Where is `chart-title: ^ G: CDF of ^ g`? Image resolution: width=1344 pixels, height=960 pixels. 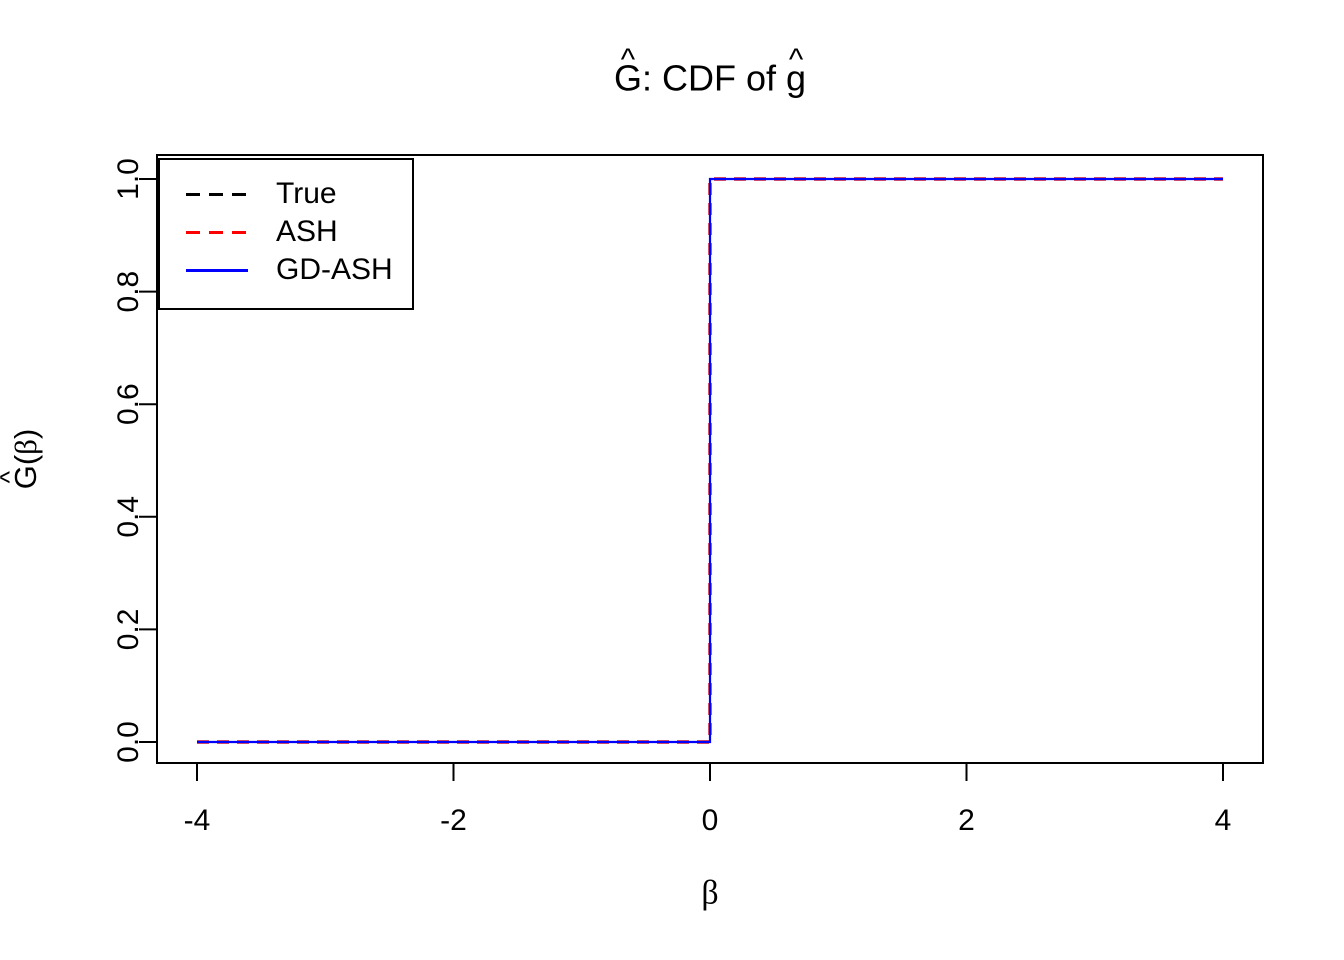 chart-title: ^ G: CDF of ^ g is located at coordinates (710, 71).